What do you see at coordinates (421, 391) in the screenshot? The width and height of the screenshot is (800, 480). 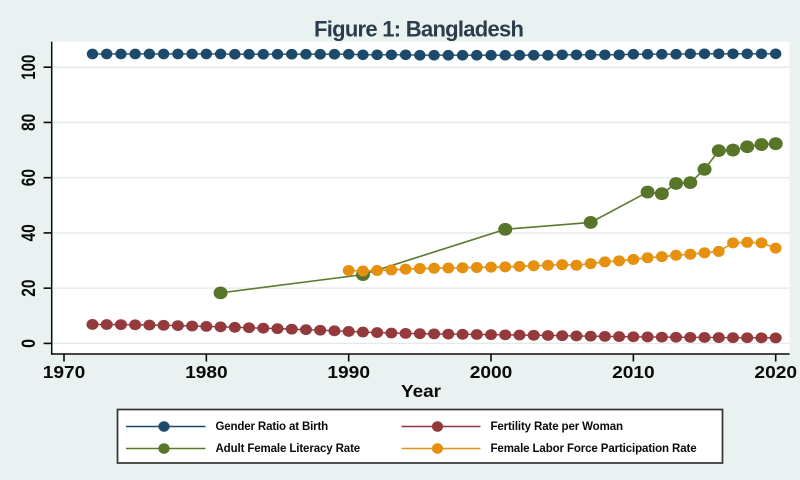 I see `svg-text: Year` at bounding box center [421, 391].